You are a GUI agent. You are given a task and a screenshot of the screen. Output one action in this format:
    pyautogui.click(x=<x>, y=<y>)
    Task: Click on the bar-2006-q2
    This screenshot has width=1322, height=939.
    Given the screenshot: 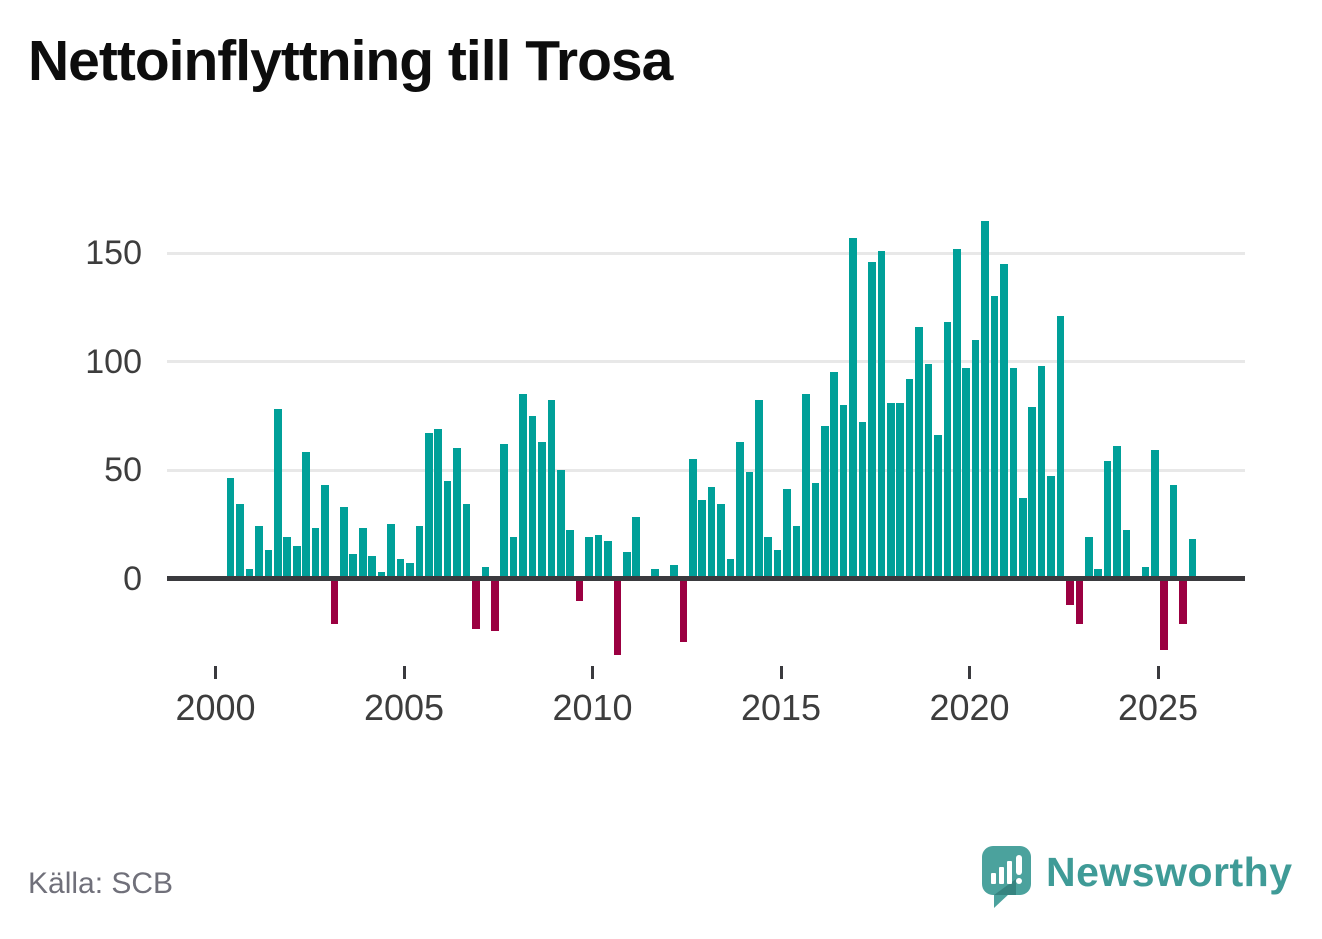 What is the action you would take?
    pyautogui.click(x=466, y=540)
    